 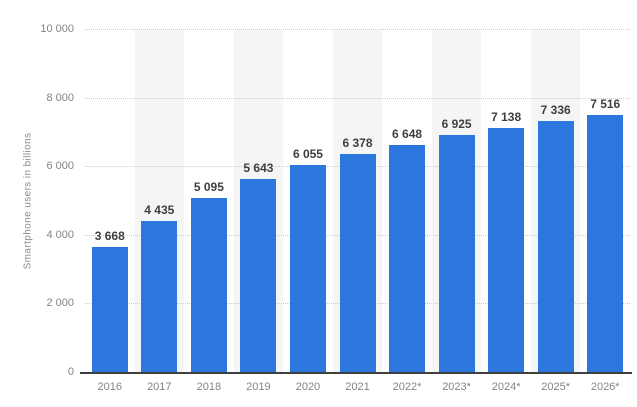 What do you see at coordinates (70, 372) in the screenshot?
I see `y-tick-label: 0` at bounding box center [70, 372].